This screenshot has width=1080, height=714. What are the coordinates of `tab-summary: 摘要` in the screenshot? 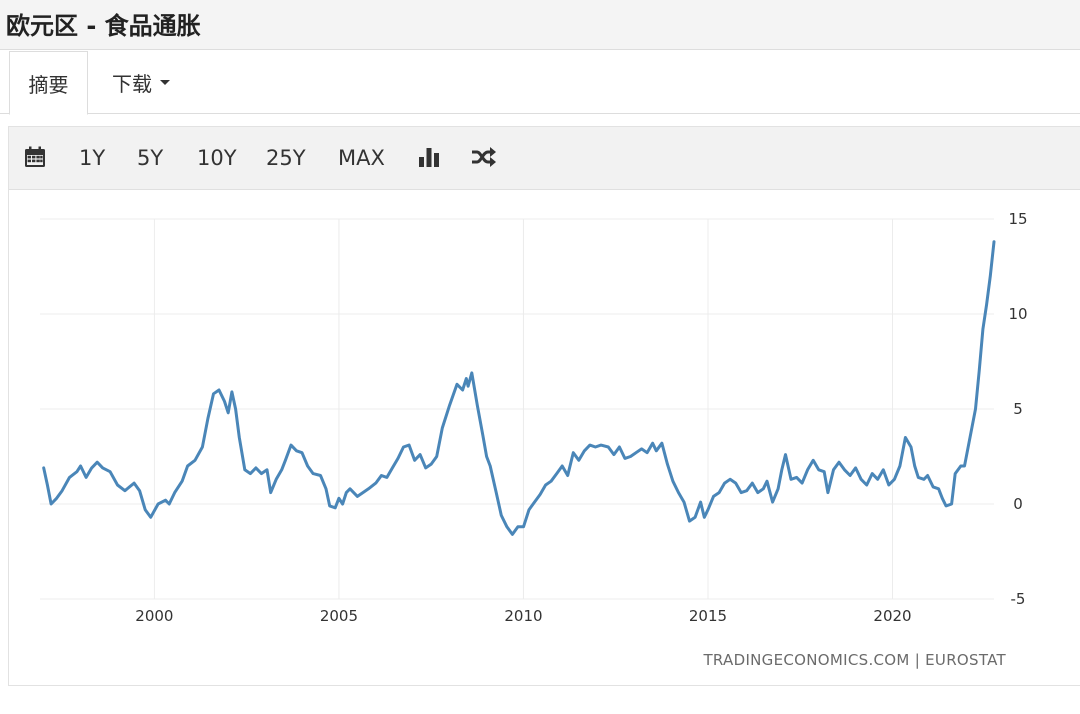 It's located at (48, 83).